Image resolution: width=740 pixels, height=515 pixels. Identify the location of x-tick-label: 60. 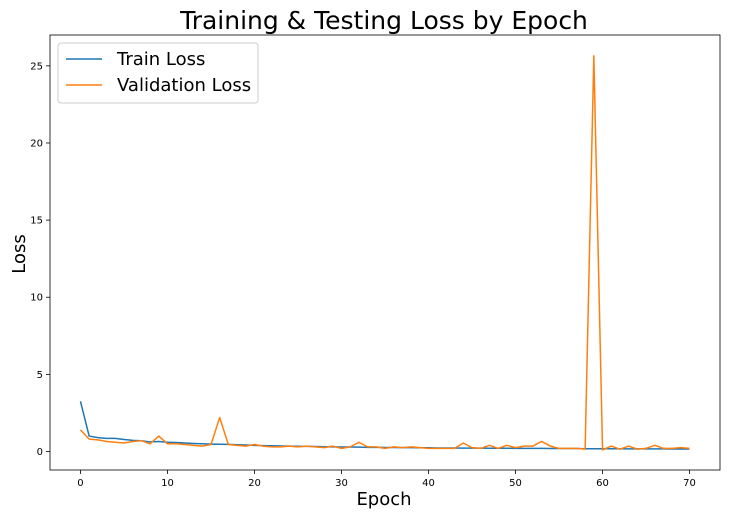
(602, 483).